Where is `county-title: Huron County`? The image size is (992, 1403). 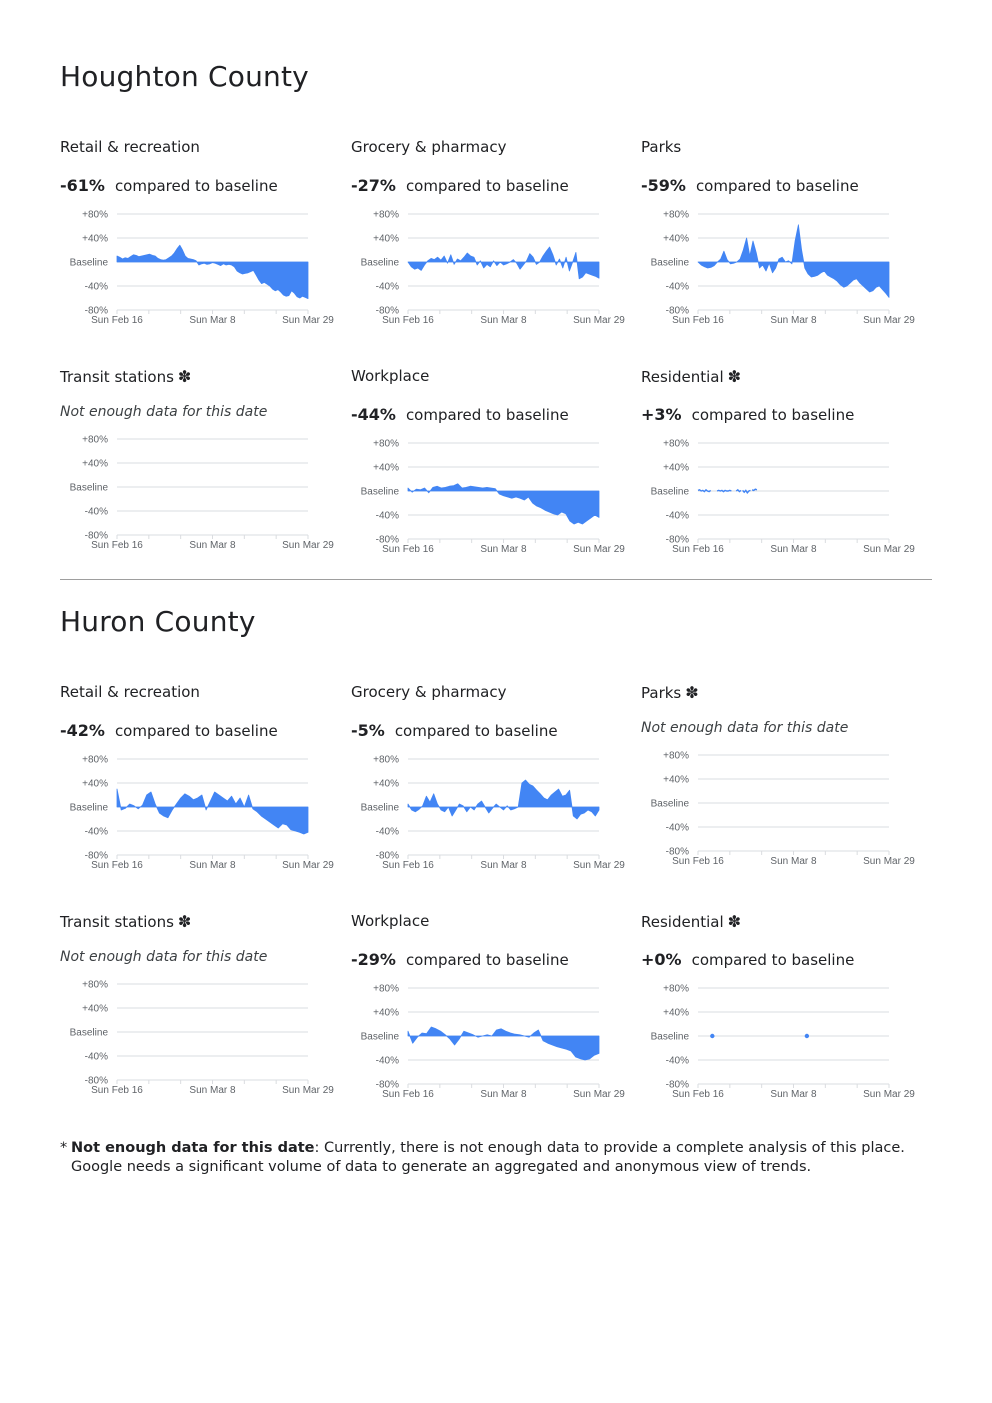
county-title: Huron County is located at coordinates (158, 621).